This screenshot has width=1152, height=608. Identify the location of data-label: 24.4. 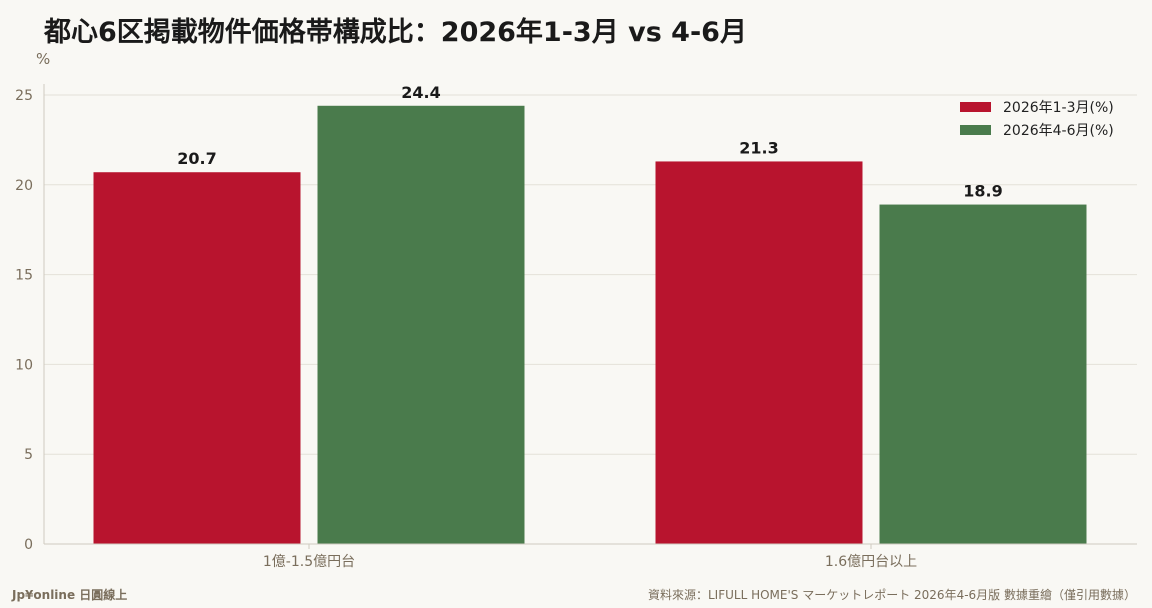
(420, 92).